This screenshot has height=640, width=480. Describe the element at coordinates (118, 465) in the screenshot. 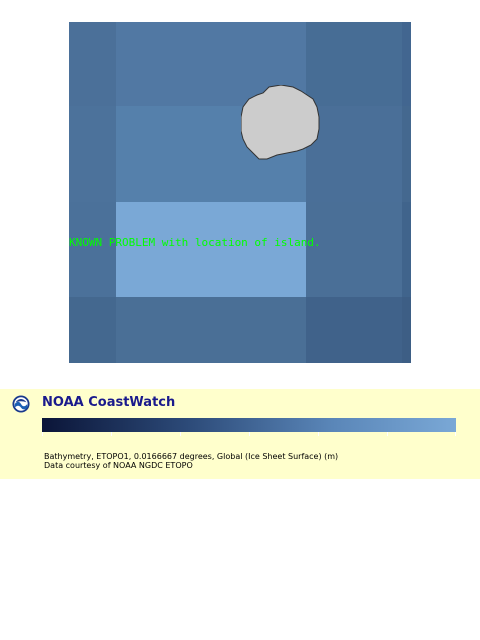

I see `credit-line-source: Data courtesy of NOAA NGDC ETOPO` at that location.